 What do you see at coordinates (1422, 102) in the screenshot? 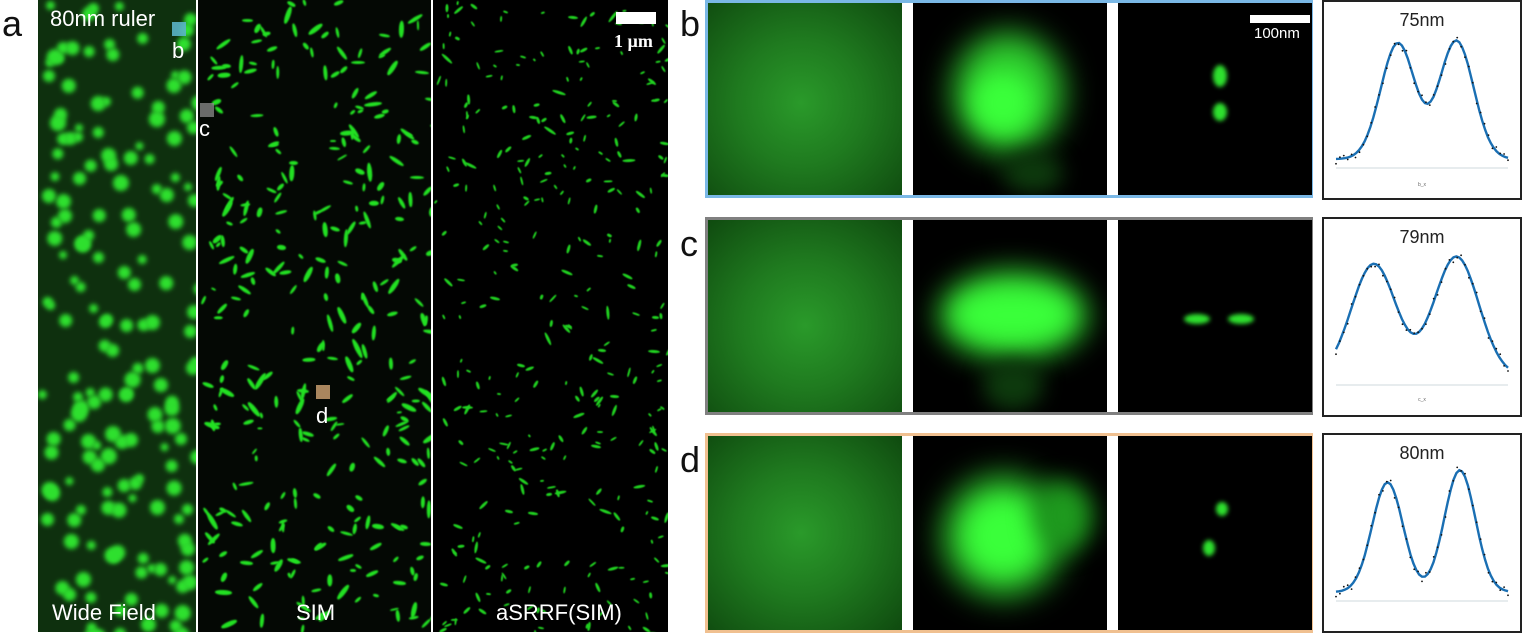
I see `profile-svg-b` at bounding box center [1422, 102].